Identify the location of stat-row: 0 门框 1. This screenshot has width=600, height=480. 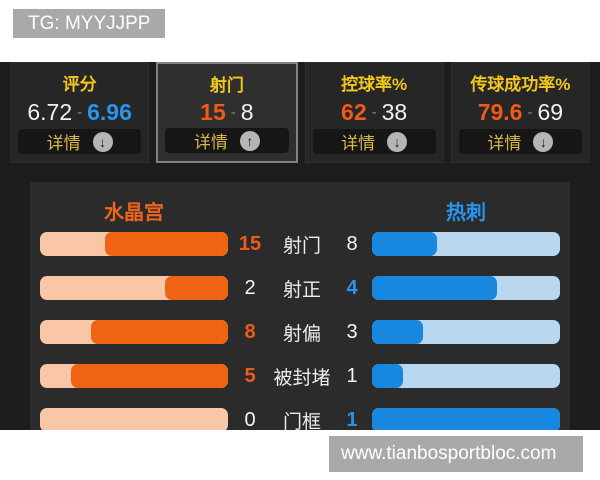
(300, 414).